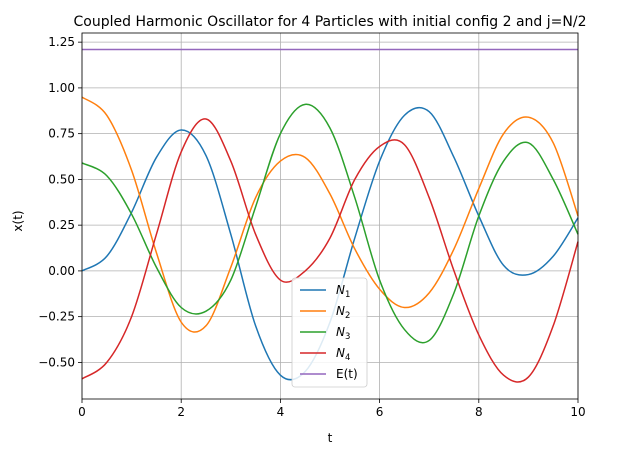 The image size is (643, 455). I want to click on y-tick-label: 0.50, so click(61, 179).